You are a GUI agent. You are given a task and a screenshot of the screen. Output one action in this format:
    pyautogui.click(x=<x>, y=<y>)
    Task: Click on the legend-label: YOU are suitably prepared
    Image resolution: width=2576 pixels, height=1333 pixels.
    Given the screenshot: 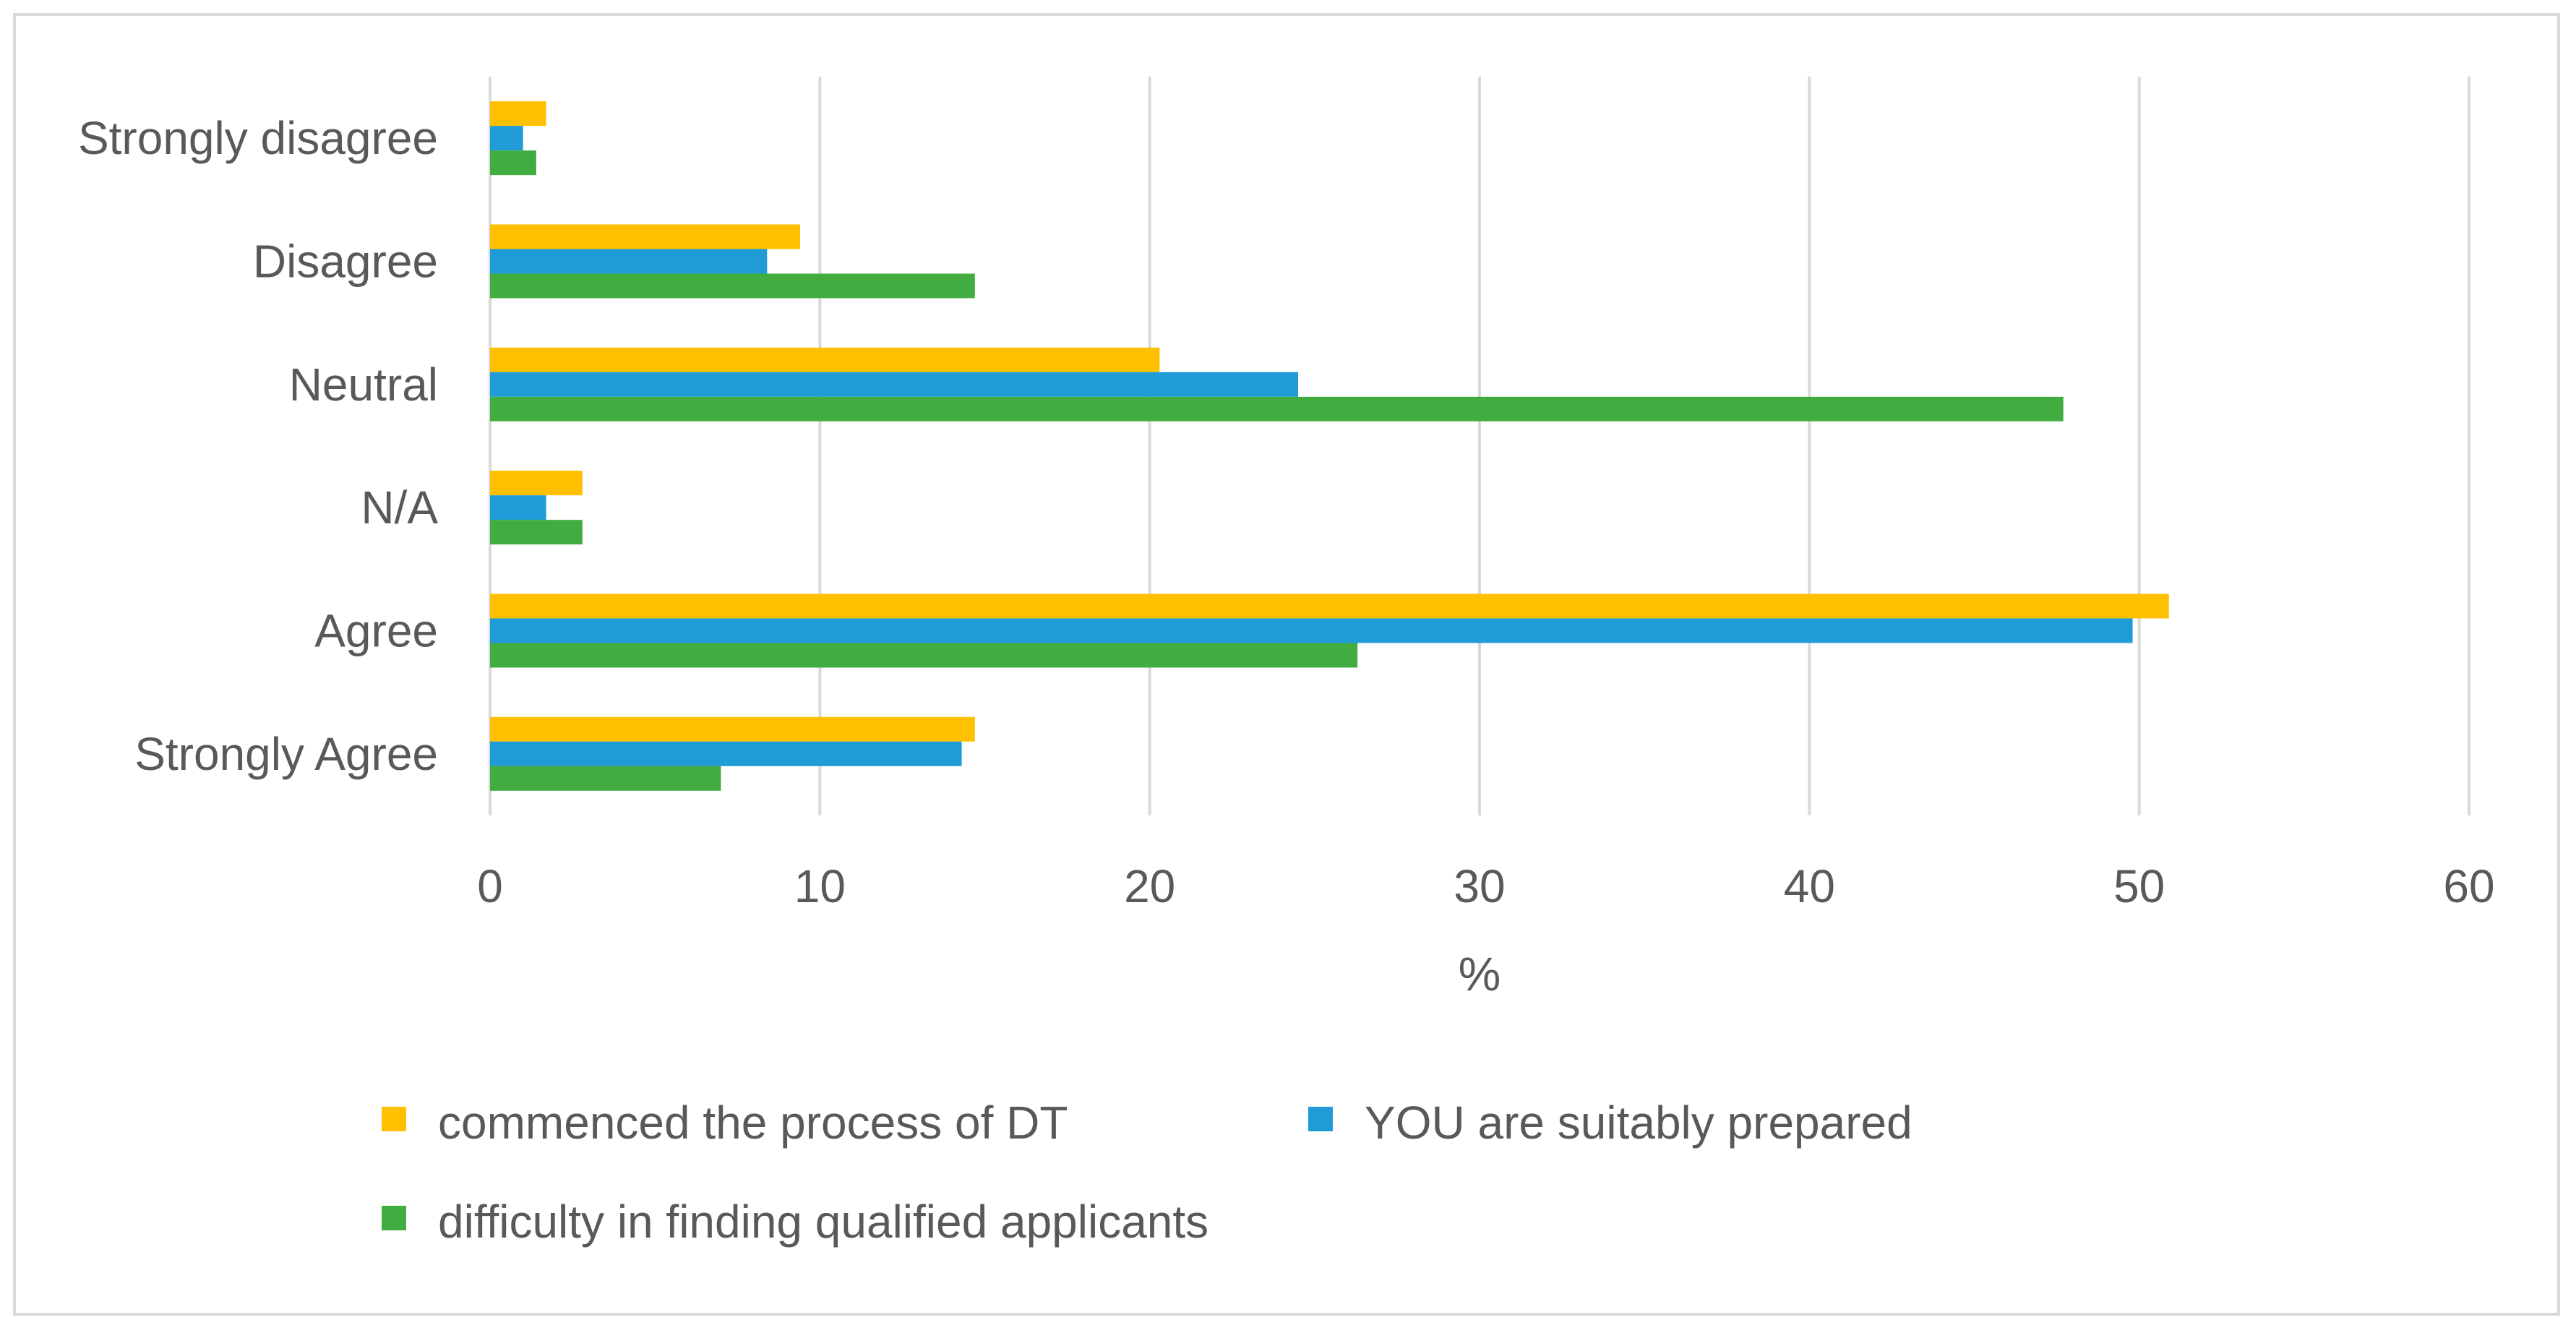 What is the action you would take?
    pyautogui.click(x=1639, y=1123)
    